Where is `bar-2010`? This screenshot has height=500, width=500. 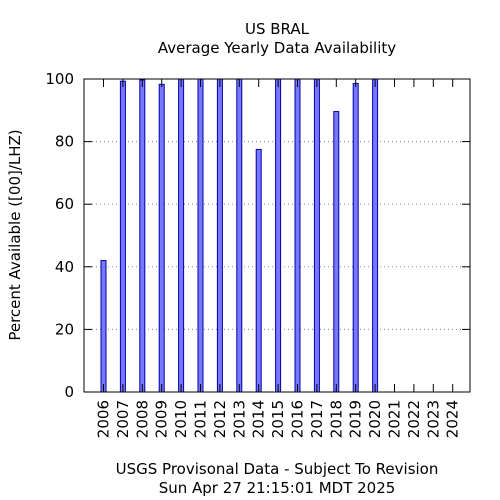
bar-2010 is located at coordinates (181, 235).